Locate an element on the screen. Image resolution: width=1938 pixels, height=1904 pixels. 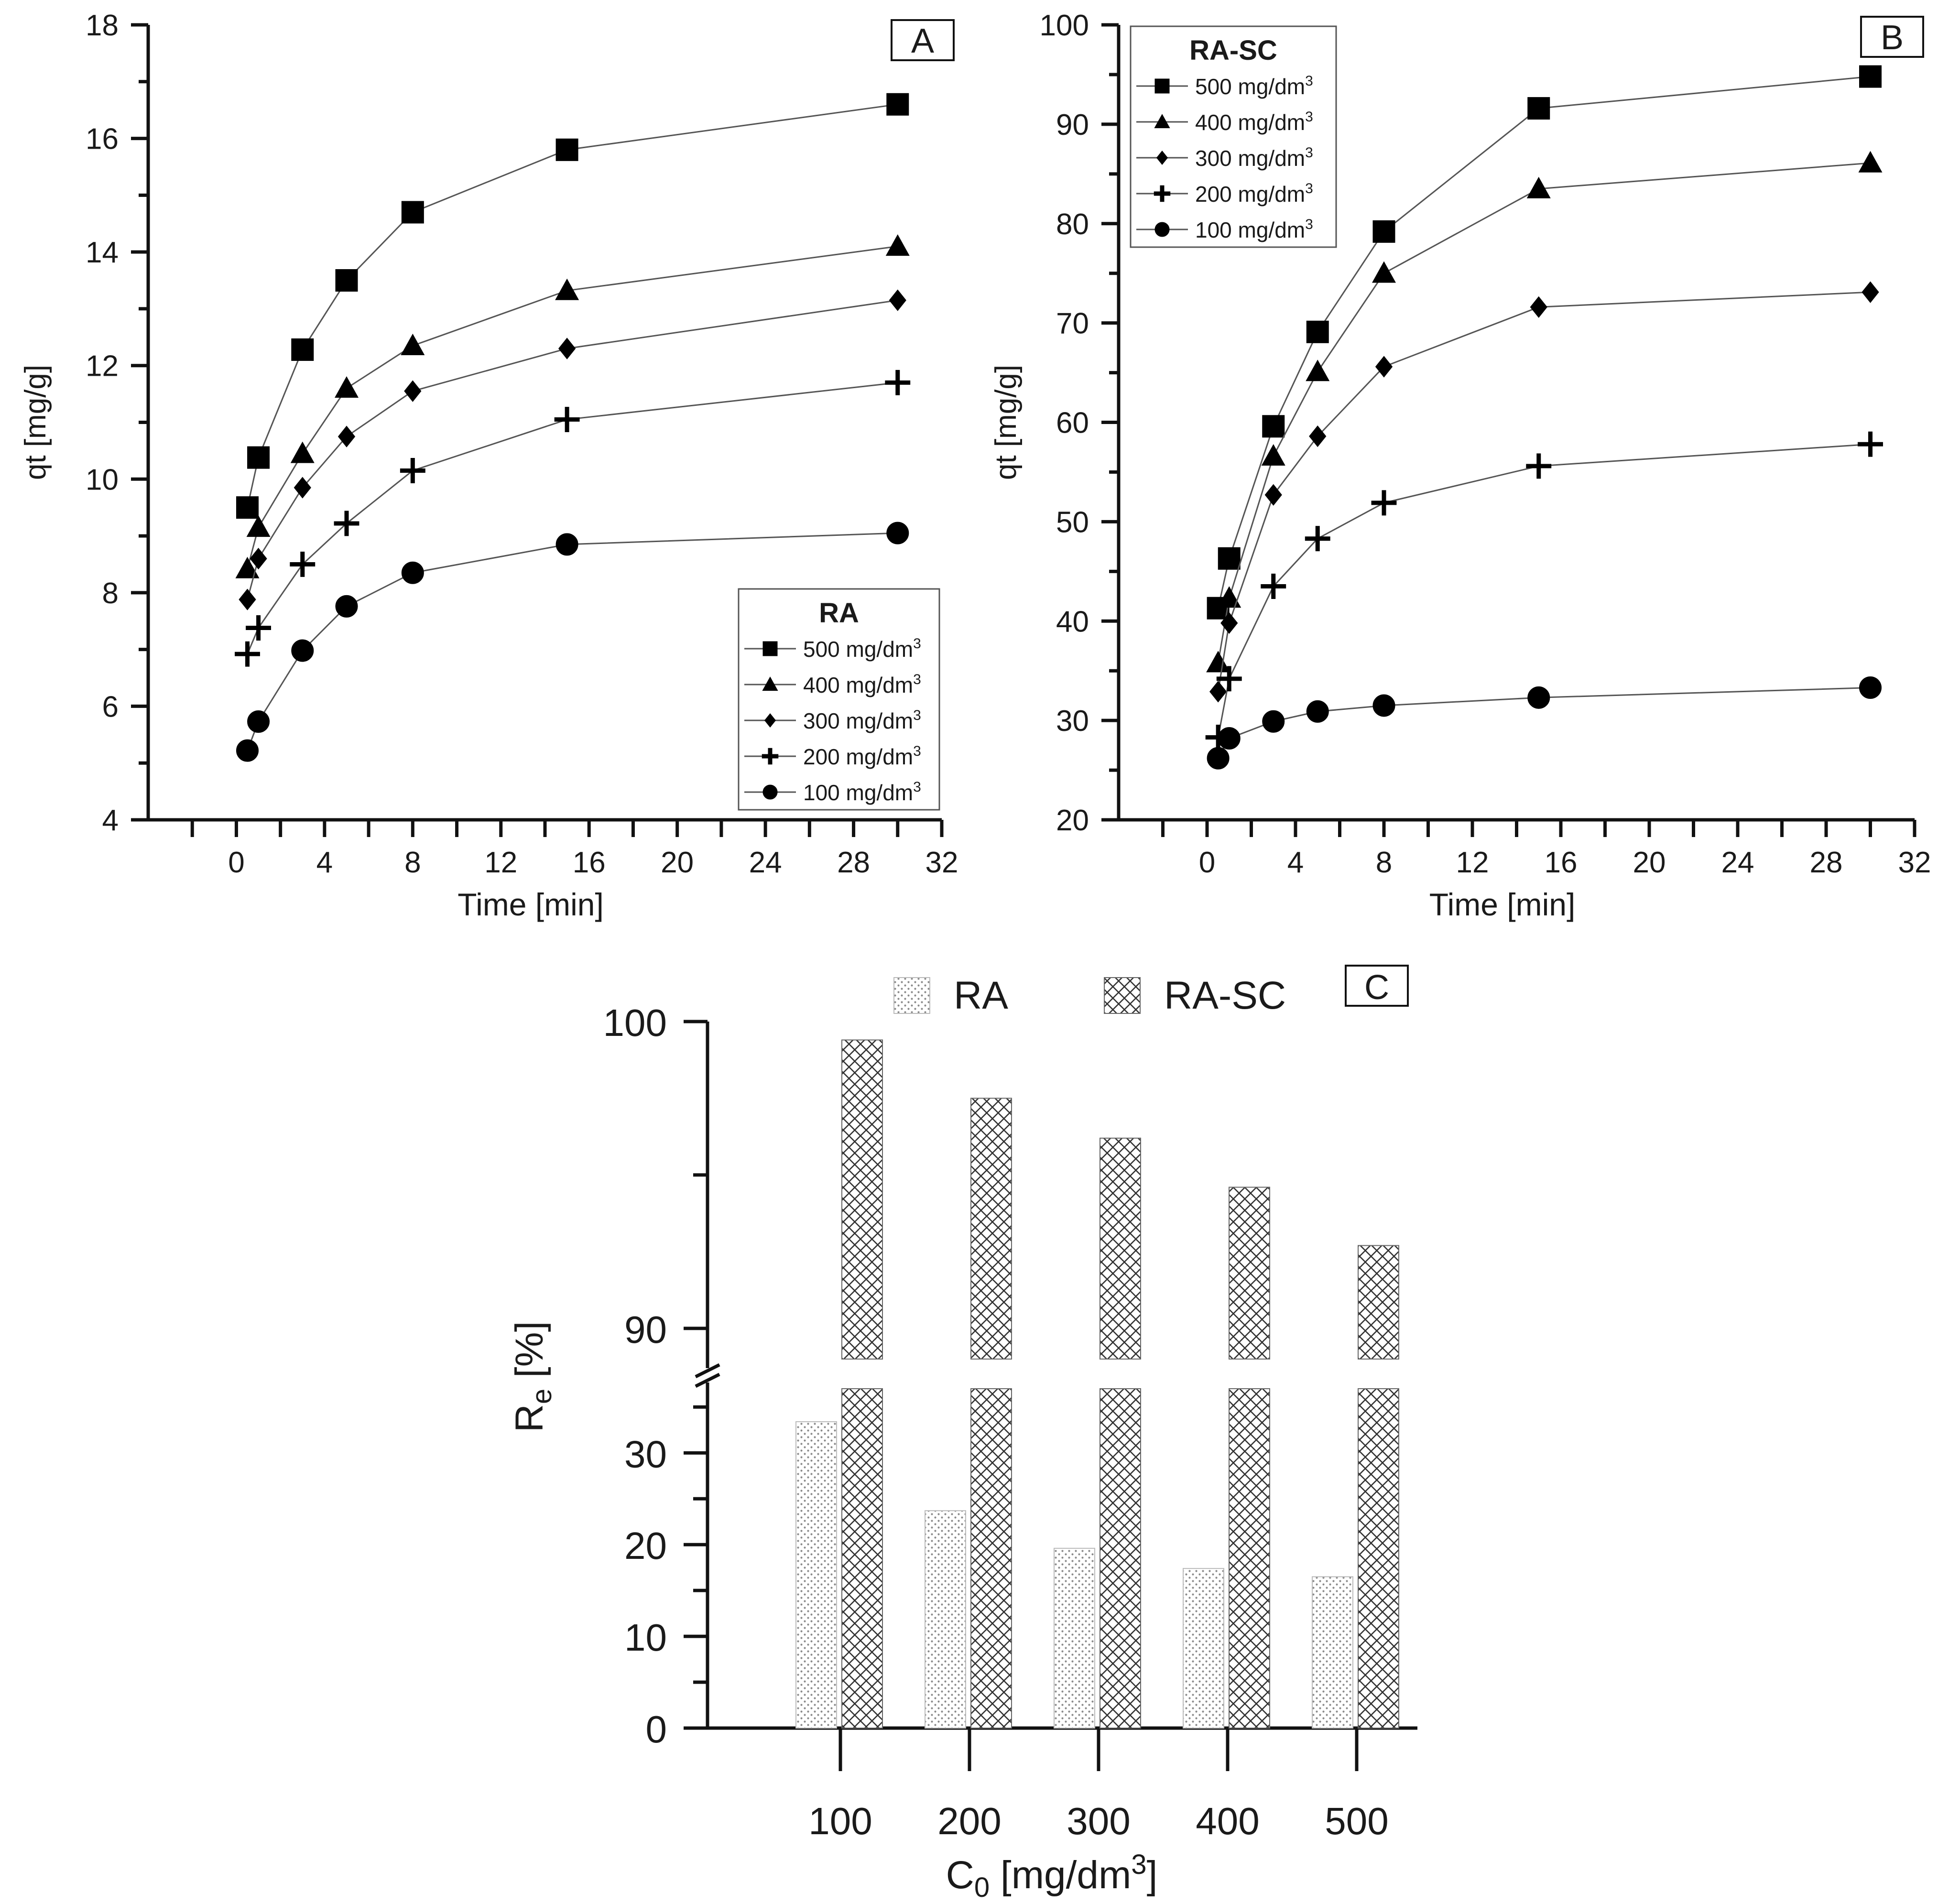
series-triangle is located at coordinates (1544, 412).